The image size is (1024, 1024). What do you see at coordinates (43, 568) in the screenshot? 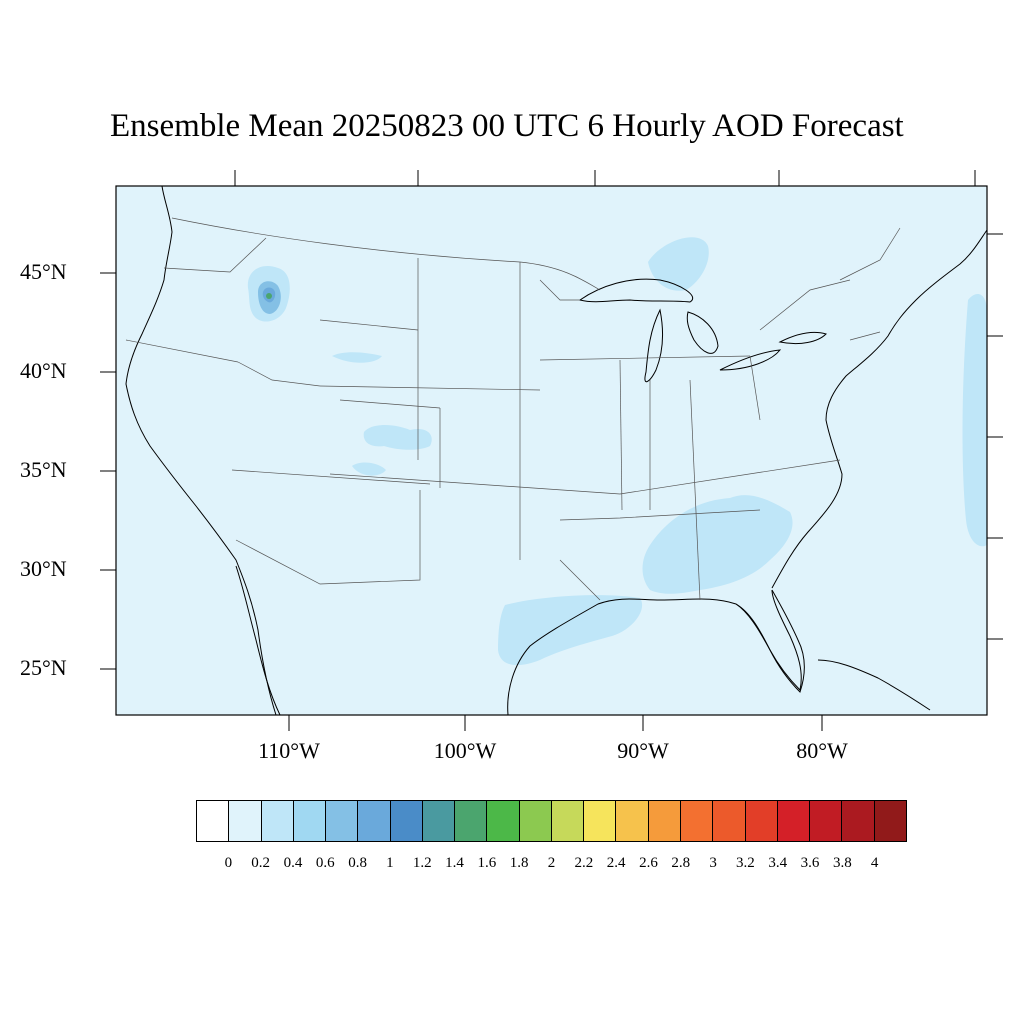
I see `lat-label-30n: 30°N` at bounding box center [43, 568].